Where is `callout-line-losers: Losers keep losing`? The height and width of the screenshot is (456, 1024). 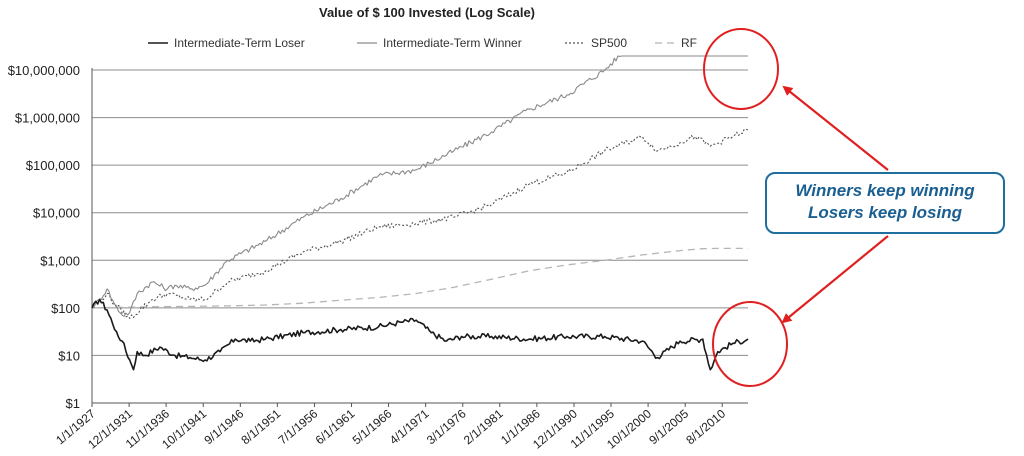
callout-line-losers: Losers keep losing is located at coordinates (885, 212).